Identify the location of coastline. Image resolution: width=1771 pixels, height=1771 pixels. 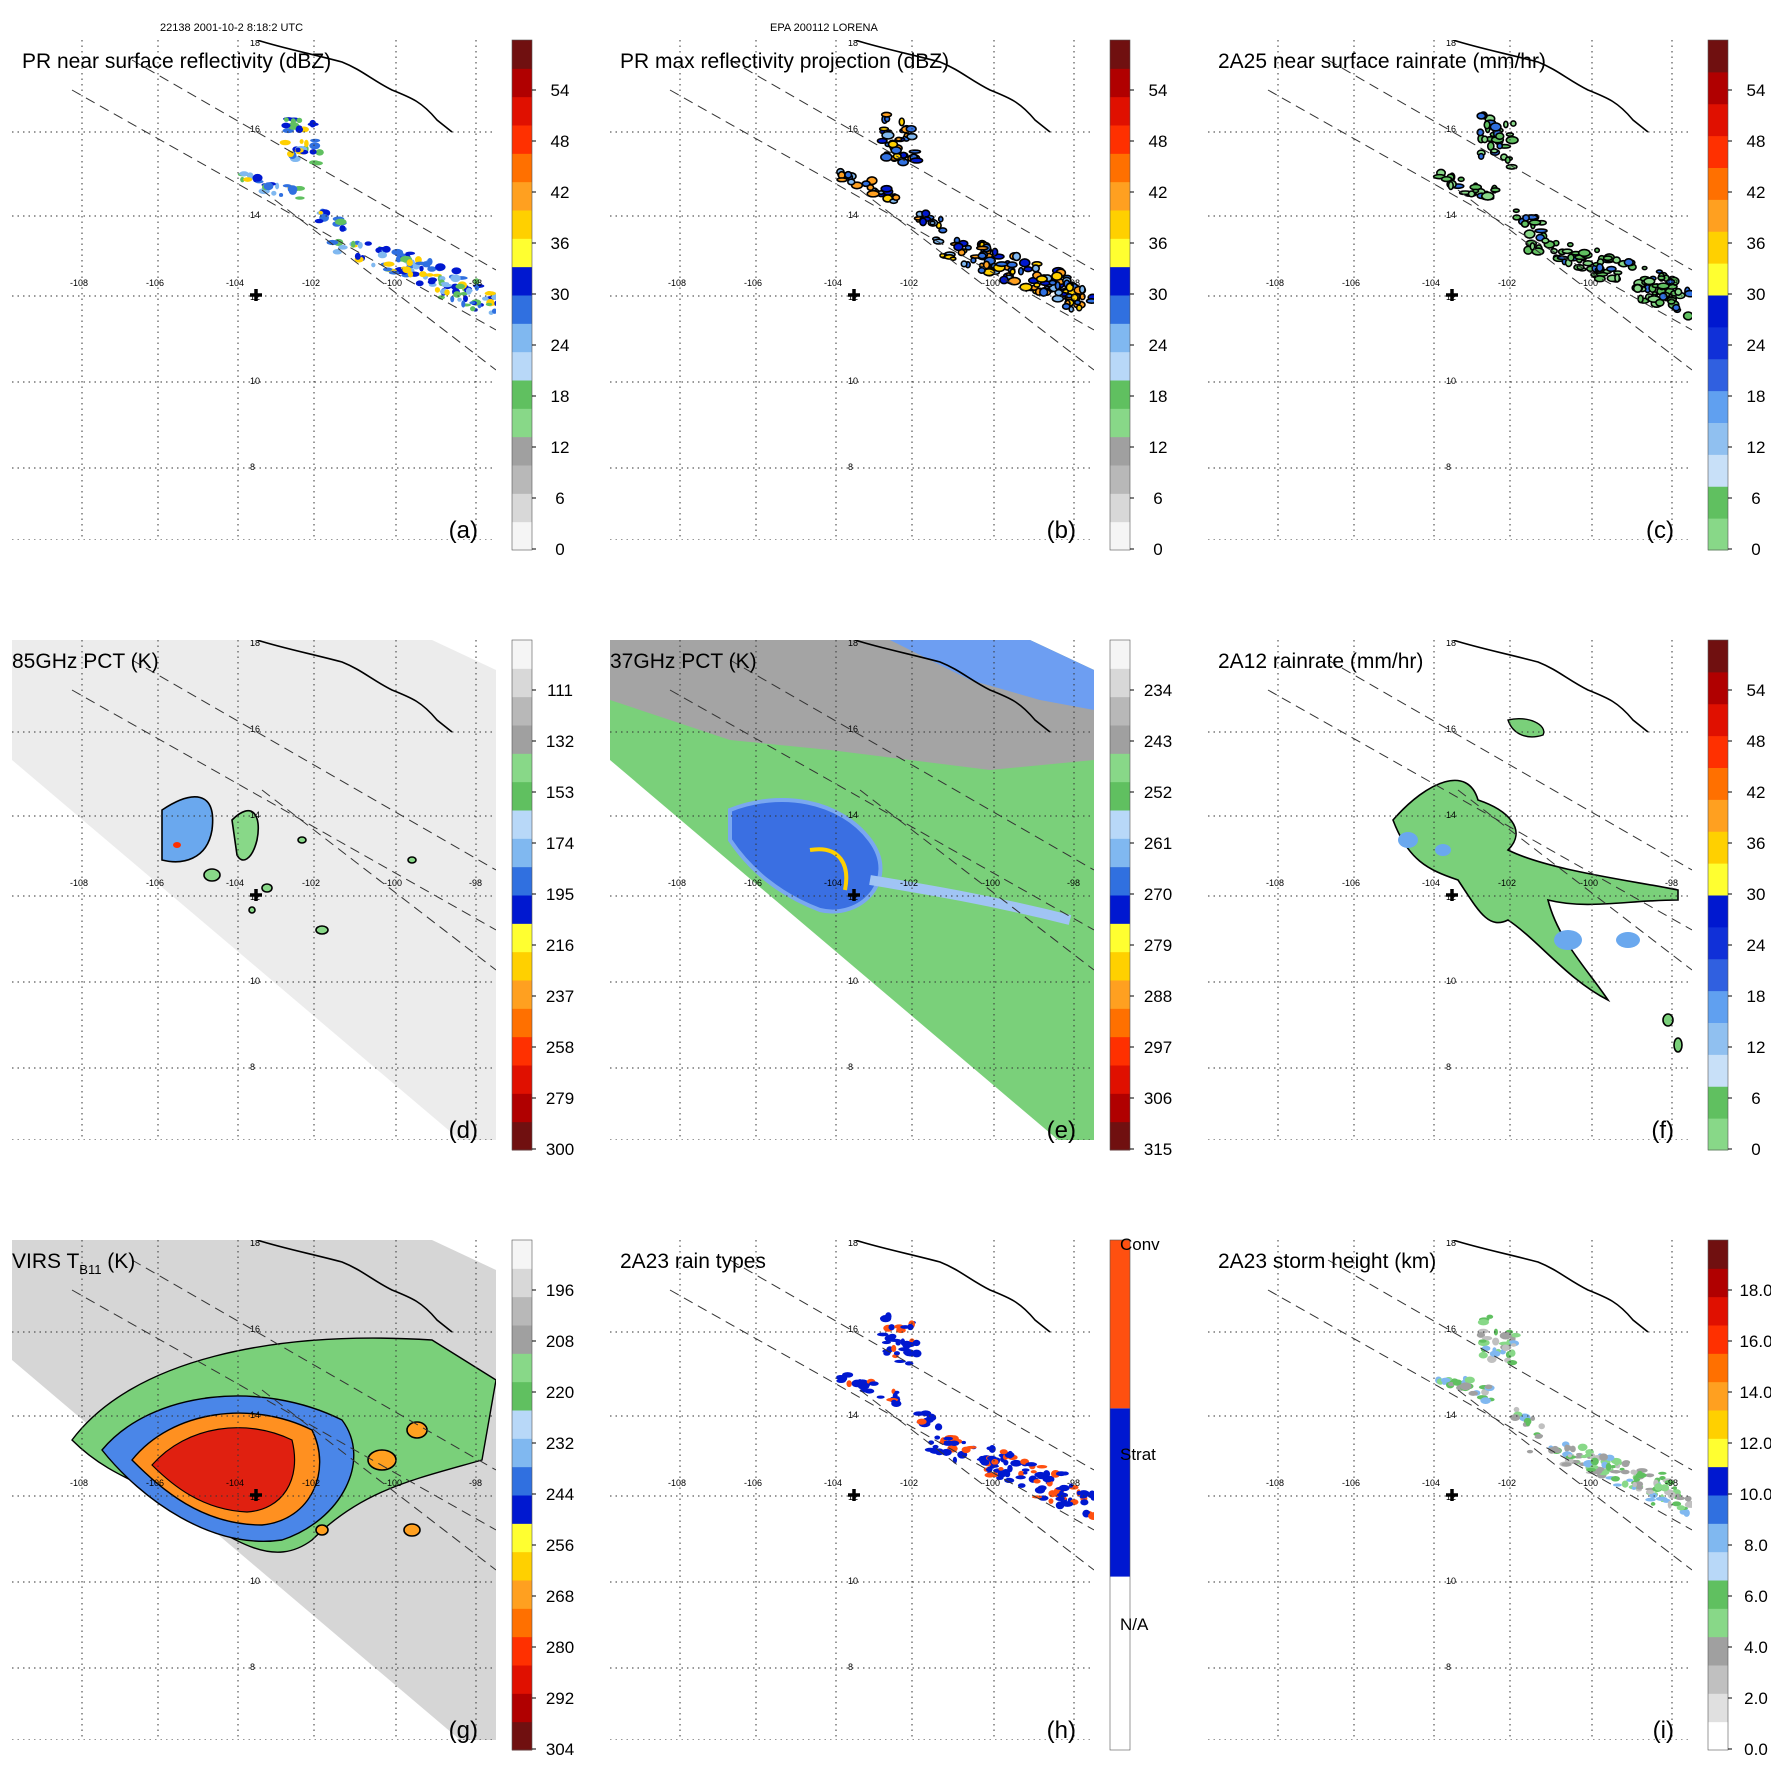
(1550, 1286).